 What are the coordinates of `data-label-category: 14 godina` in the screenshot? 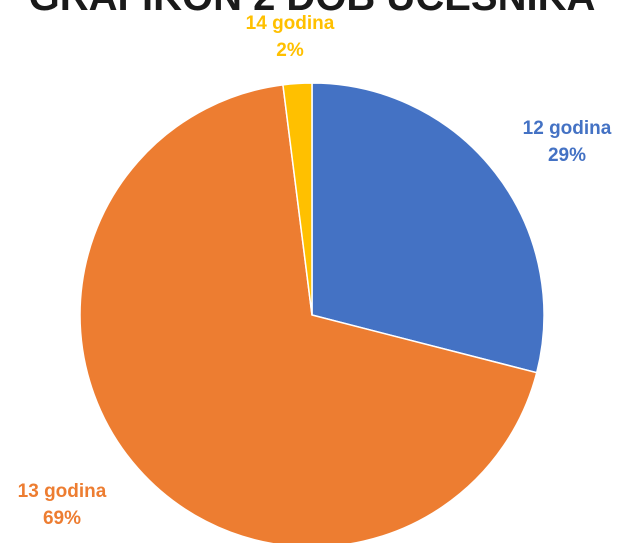 It's located at (290, 23).